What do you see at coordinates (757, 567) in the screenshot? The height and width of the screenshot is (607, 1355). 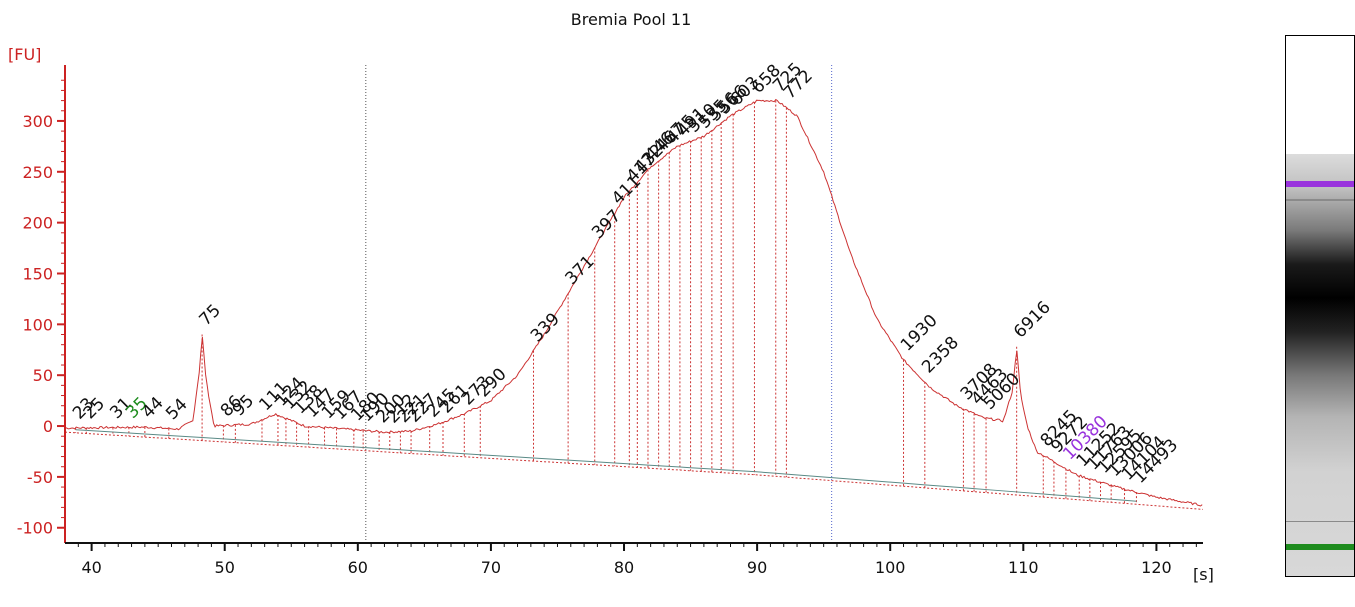 I see `x-tick-label: 90` at bounding box center [757, 567].